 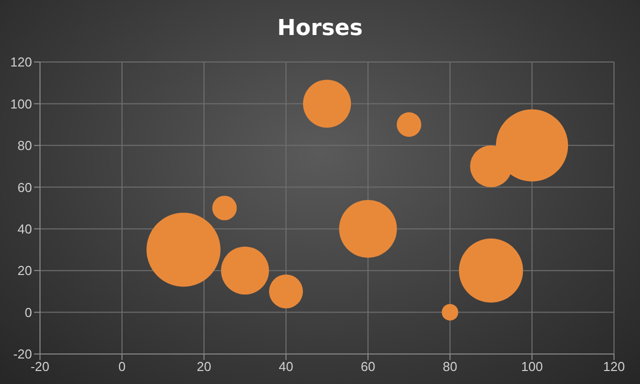 What do you see at coordinates (204, 366) in the screenshot?
I see `x-tick-label: 20` at bounding box center [204, 366].